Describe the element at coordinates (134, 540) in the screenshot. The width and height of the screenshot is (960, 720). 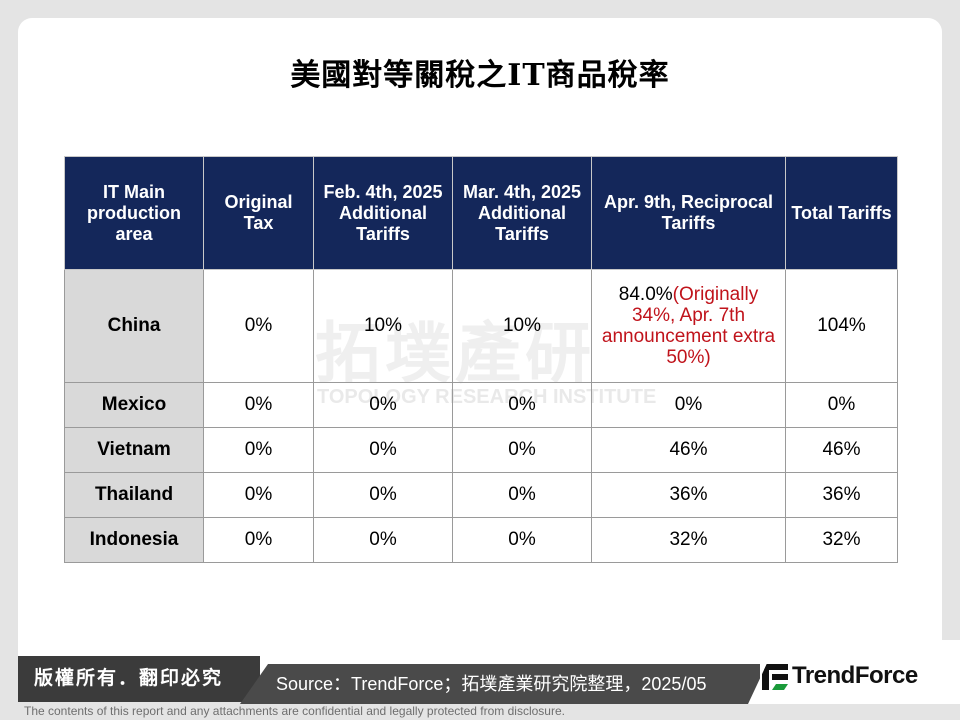
I see `cell-area: Indonesia` at that location.